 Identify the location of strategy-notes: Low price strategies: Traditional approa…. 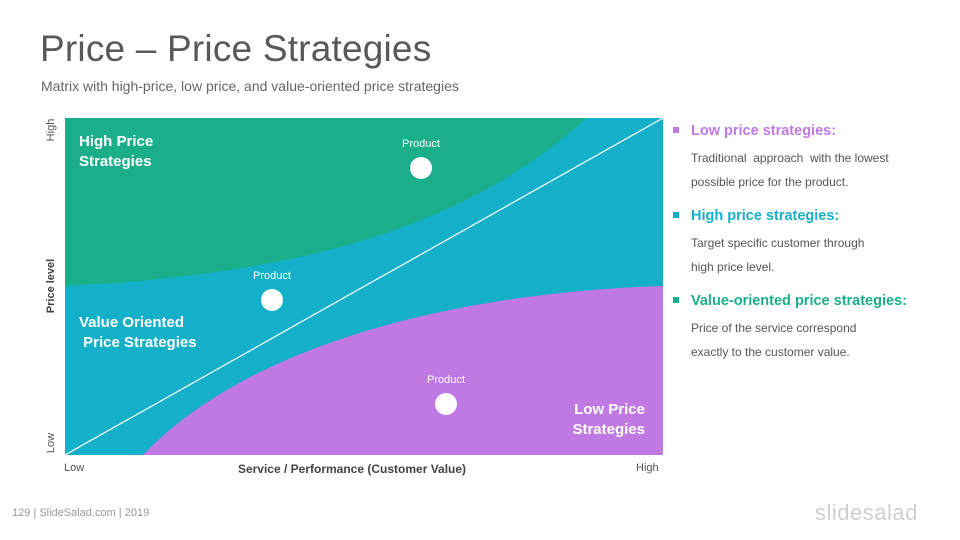
(808, 248).